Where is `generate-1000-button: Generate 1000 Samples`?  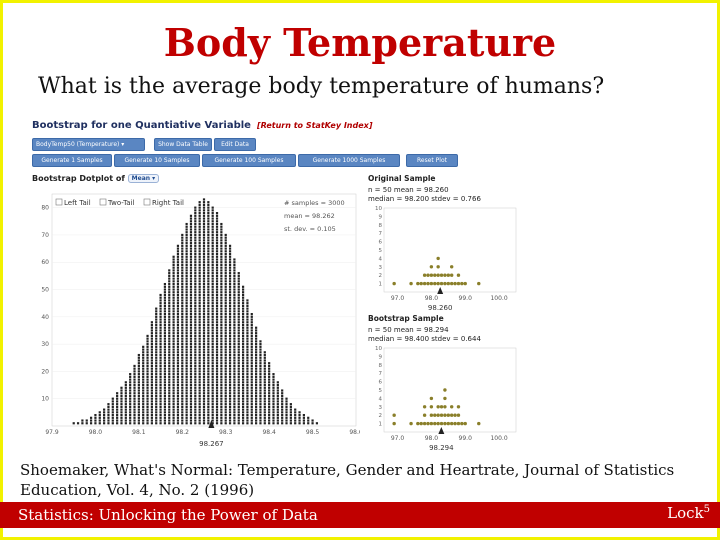 generate-1000-button: Generate 1000 Samples is located at coordinates (349, 160).